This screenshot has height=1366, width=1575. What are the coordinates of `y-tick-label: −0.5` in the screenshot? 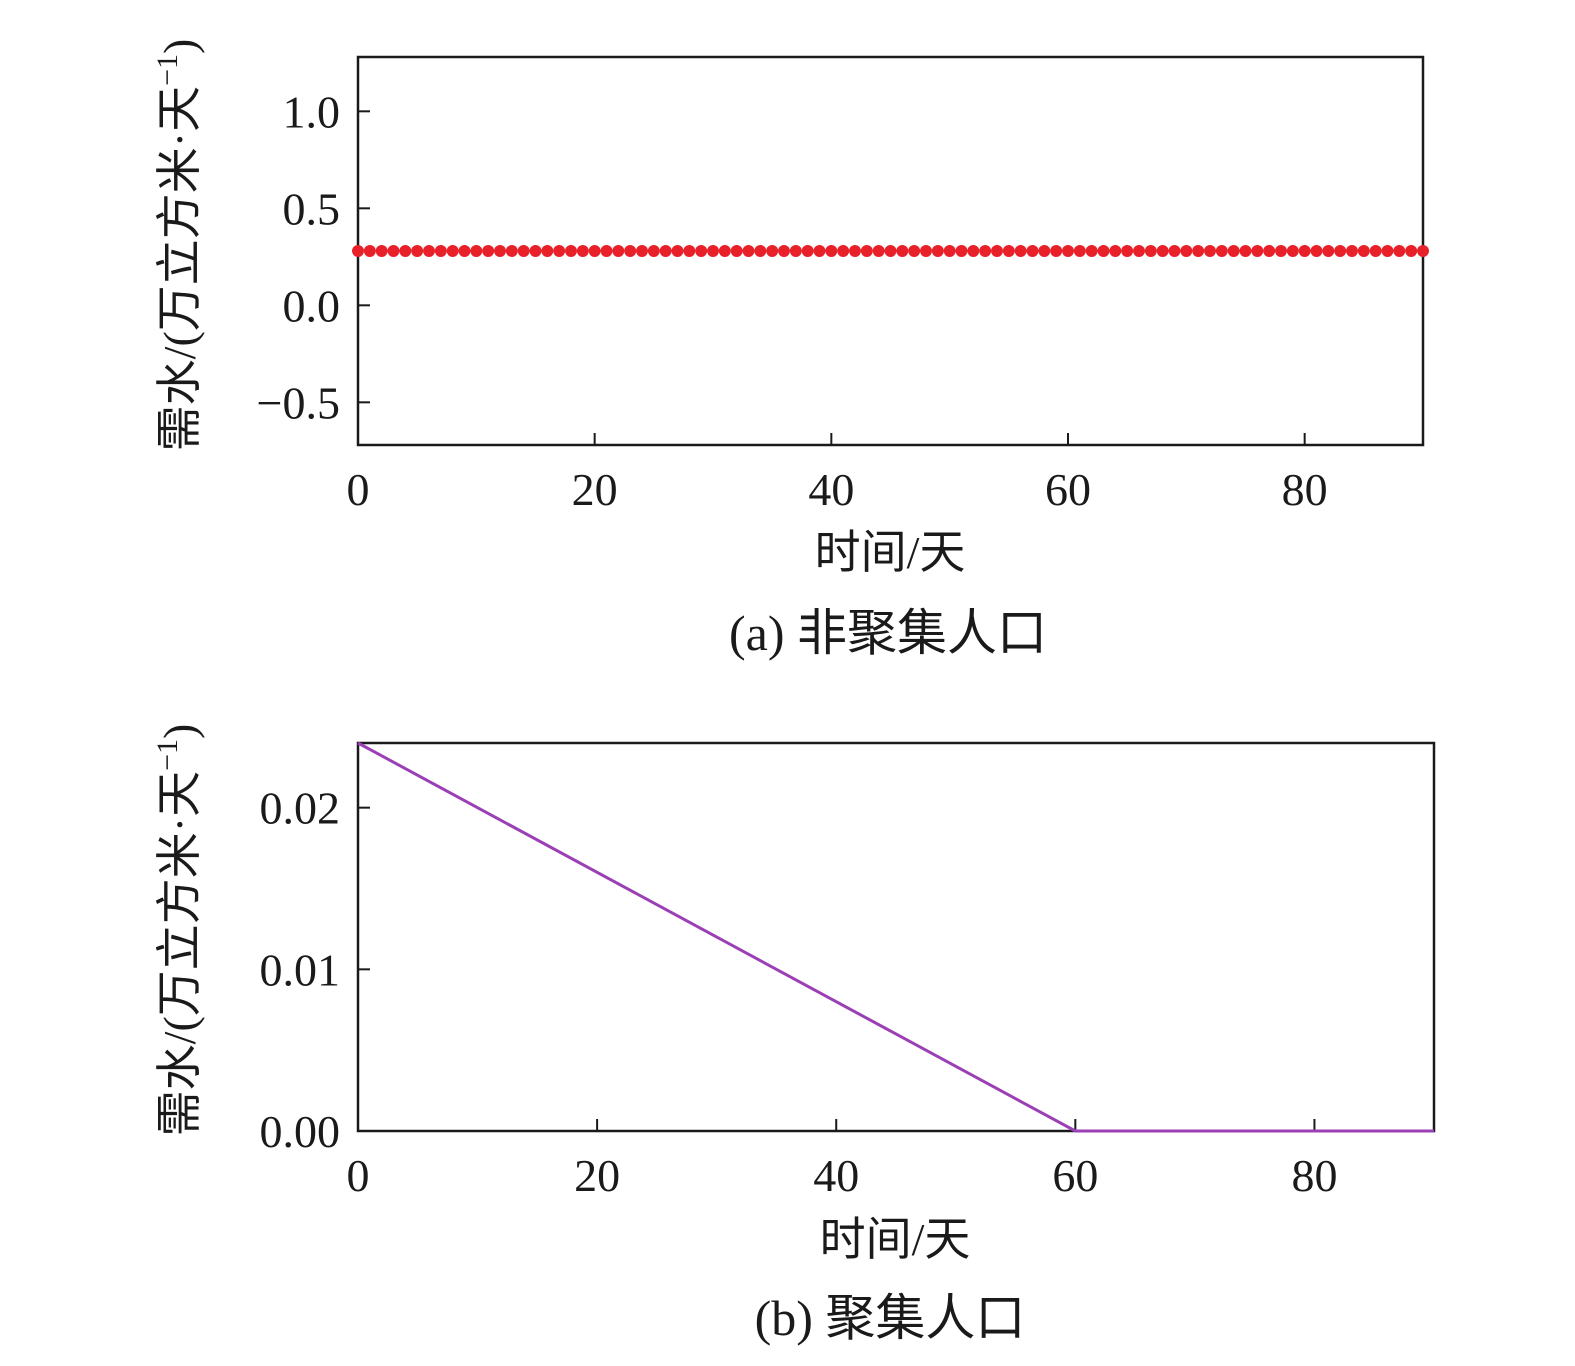 It's located at (298, 402).